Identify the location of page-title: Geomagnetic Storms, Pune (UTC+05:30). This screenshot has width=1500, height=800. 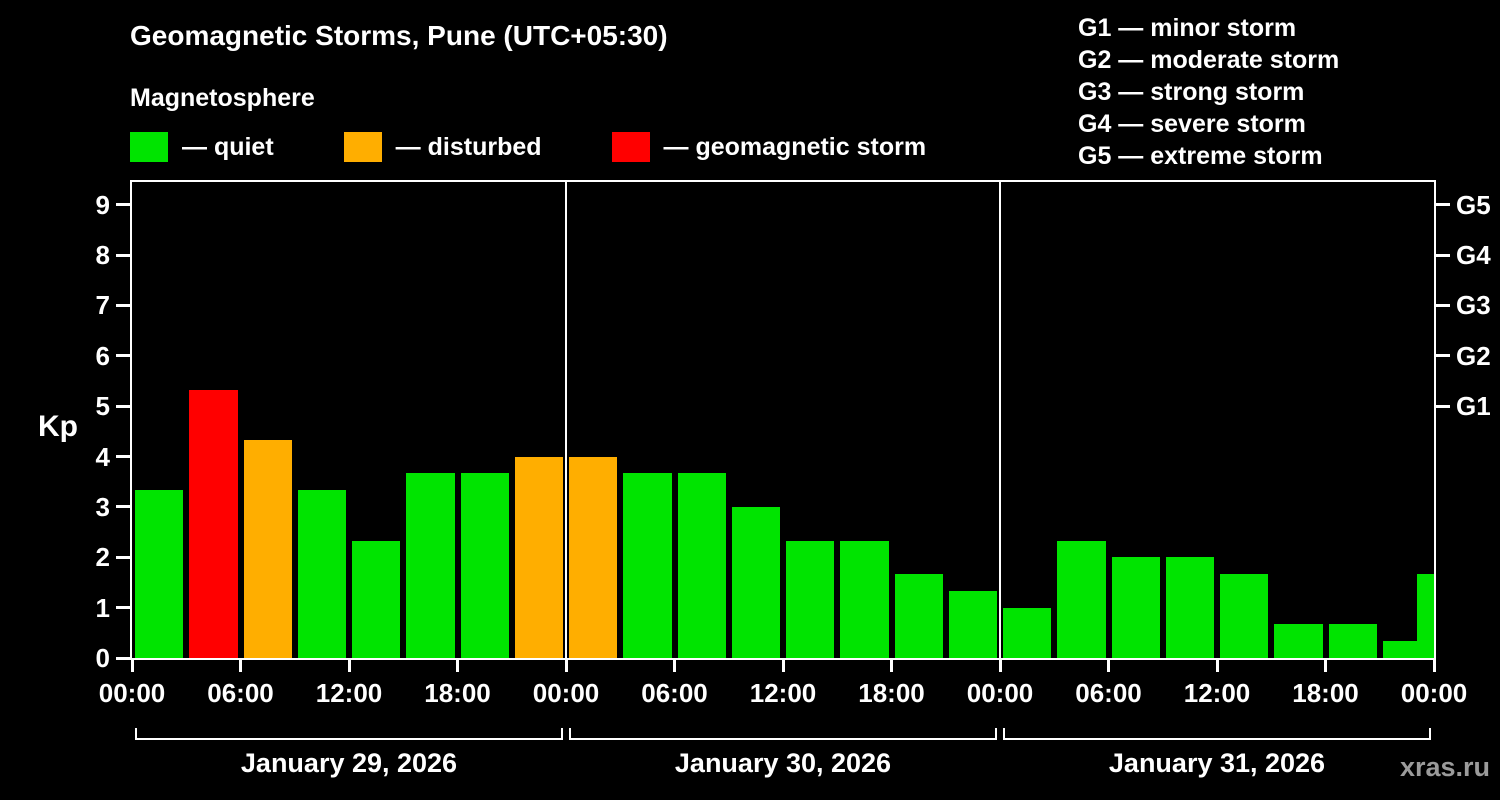
(399, 35).